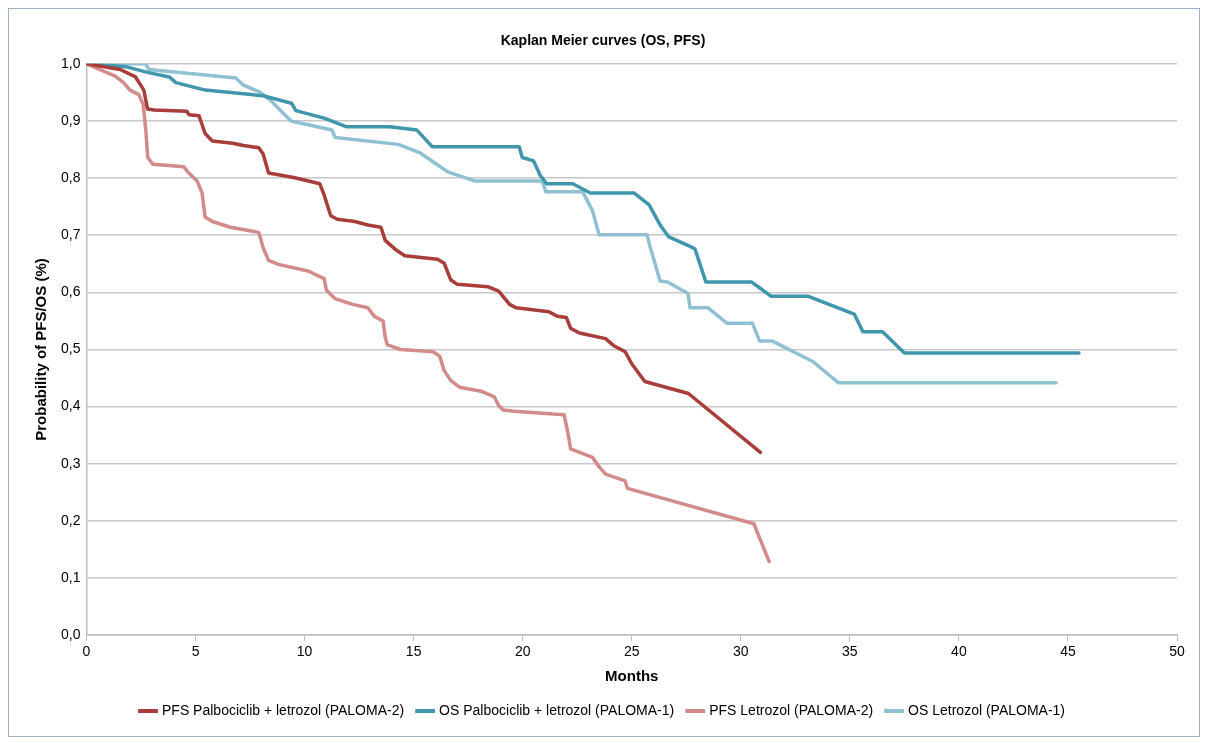  What do you see at coordinates (70, 176) in the screenshot?
I see `y-tick-label: 0,8` at bounding box center [70, 176].